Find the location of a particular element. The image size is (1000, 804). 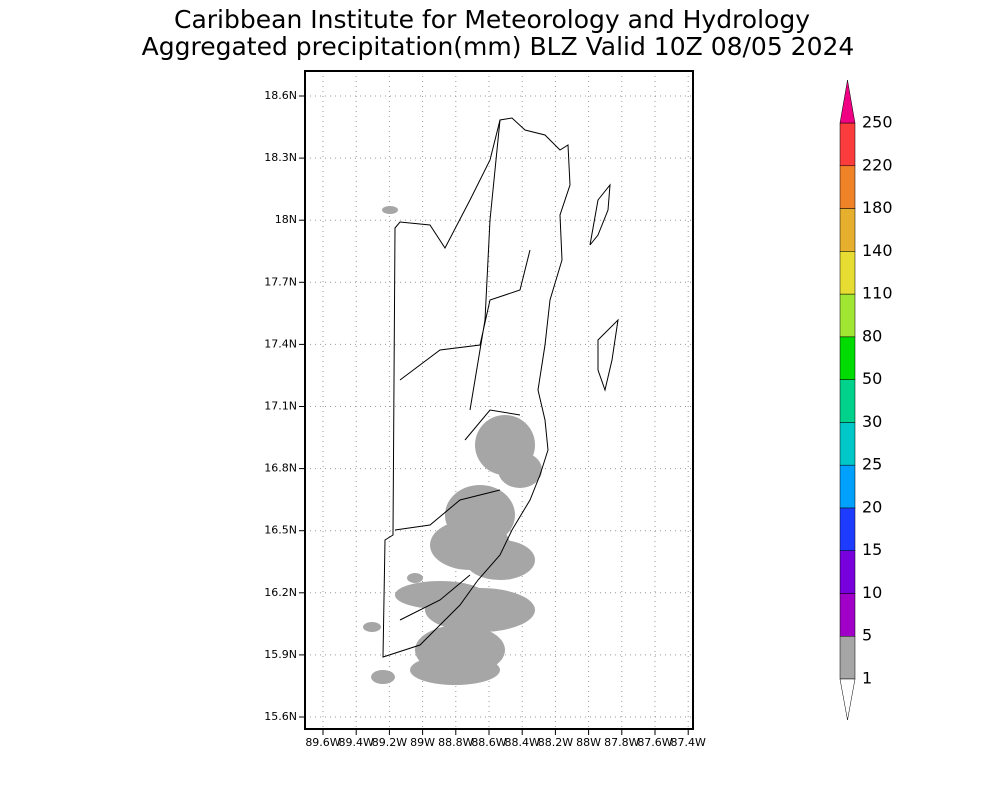

lon-label: 89W is located at coordinates (422, 742).